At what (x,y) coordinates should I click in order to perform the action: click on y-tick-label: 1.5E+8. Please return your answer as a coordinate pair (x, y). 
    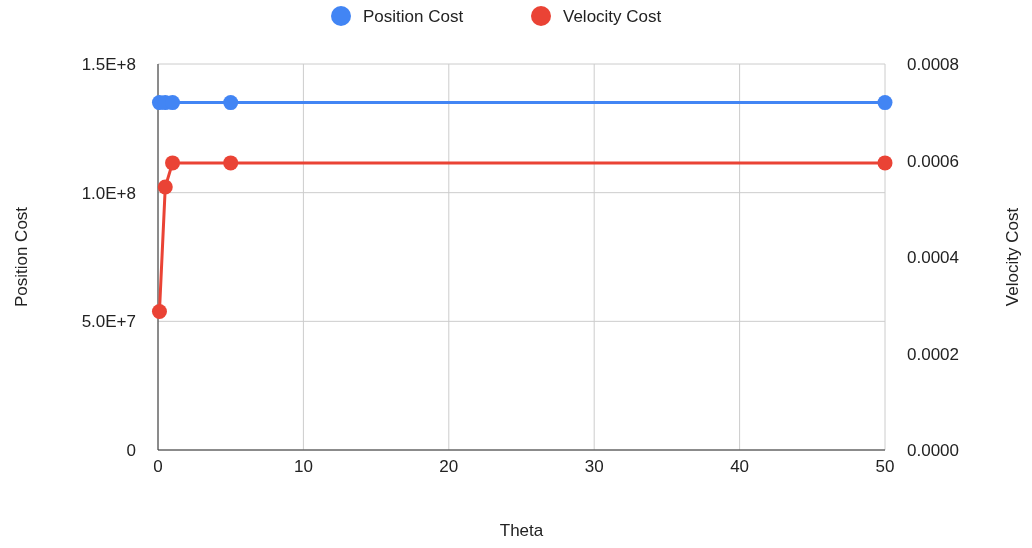
    Looking at the image, I should click on (108, 64).